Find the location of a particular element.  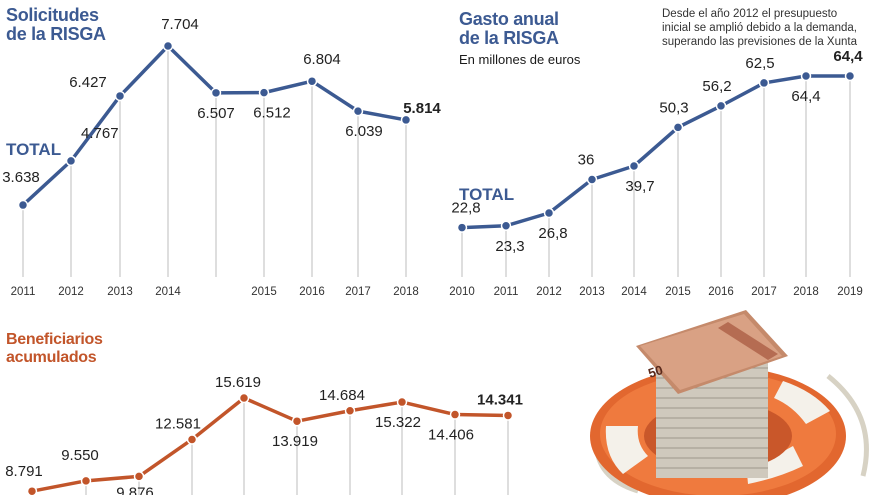

solicitudes-tick-label: 2015 is located at coordinates (264, 292).